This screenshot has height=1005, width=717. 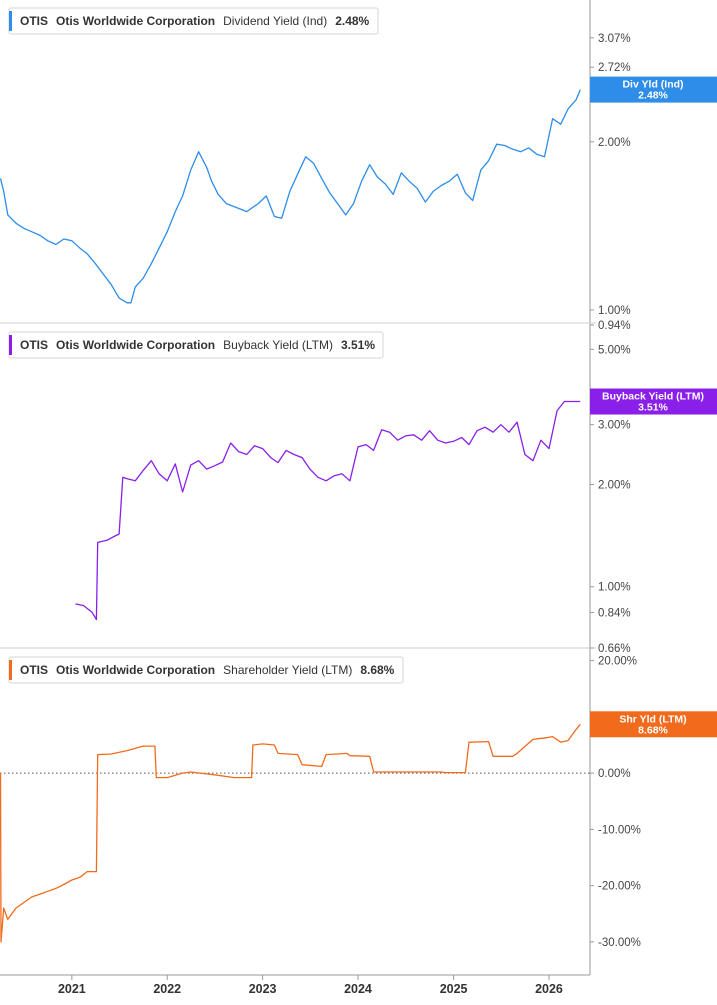 I want to click on x-tick-label: 2023, so click(x=263, y=989).